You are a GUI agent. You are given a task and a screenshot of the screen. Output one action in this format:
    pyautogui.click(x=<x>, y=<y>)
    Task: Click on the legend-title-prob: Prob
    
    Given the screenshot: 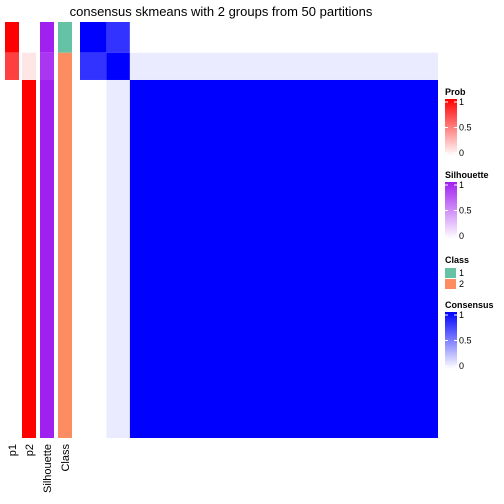 What is the action you would take?
    pyautogui.click(x=455, y=92)
    